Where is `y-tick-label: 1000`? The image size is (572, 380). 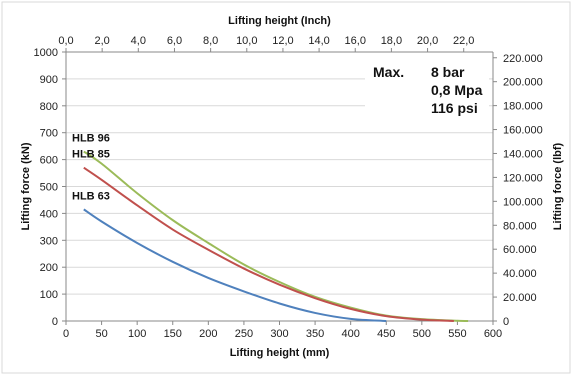
y-tick-label: 1000 is located at coordinates (46, 53).